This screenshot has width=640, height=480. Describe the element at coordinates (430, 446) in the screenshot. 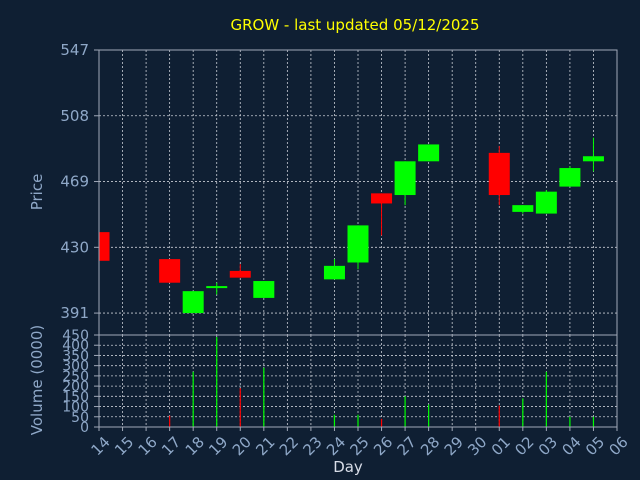

I see `x-tick-label-28: 28` at that location.